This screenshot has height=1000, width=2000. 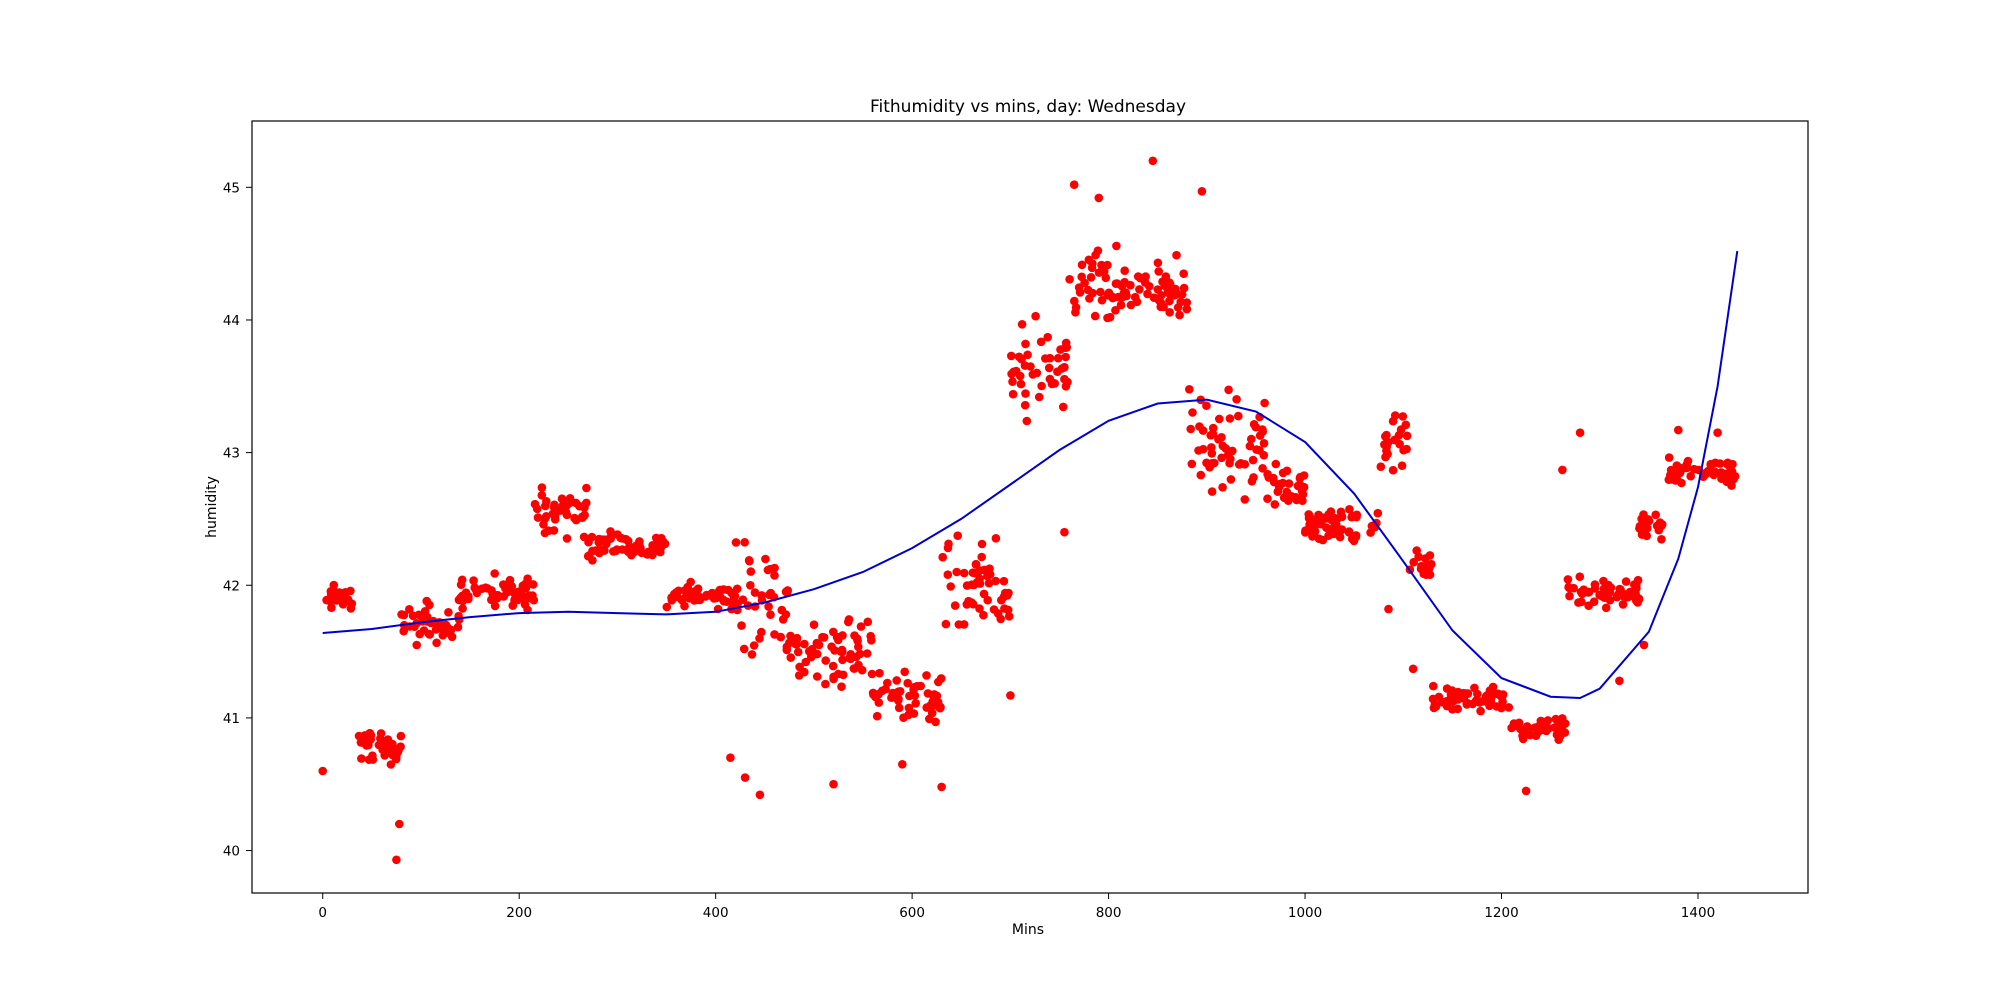 I want to click on y-tick-label: 43, so click(x=231, y=454).